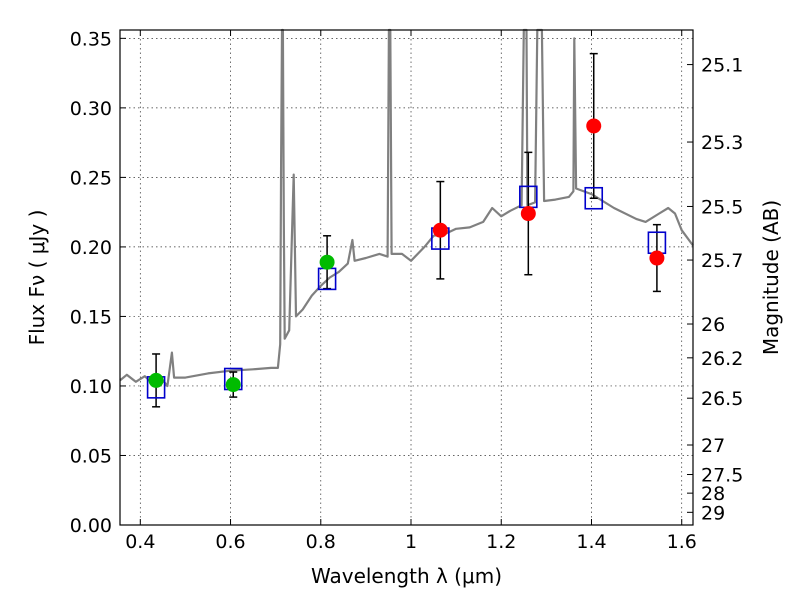  Describe the element at coordinates (501, 542) in the screenshot. I see `x-tick-label: 1.2` at that location.